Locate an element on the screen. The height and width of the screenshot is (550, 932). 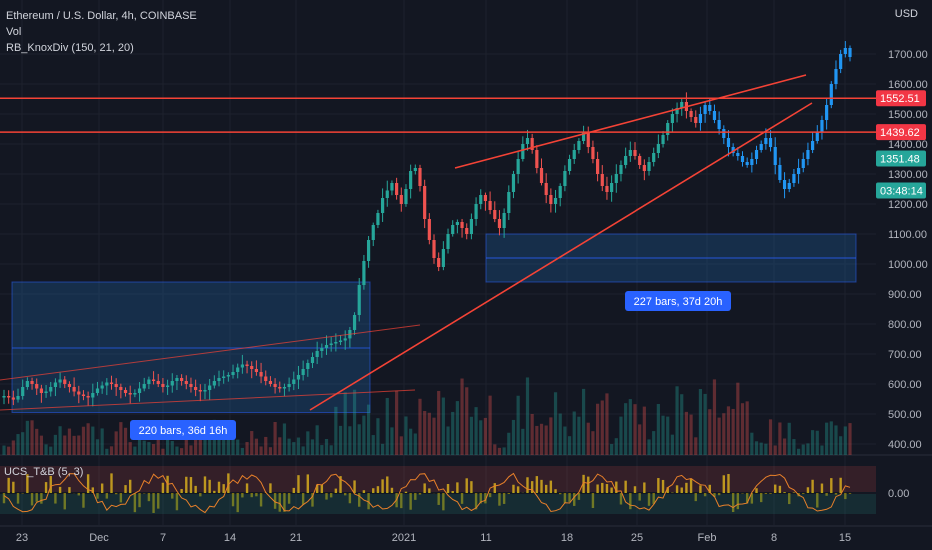
time-tick-label: Dec is located at coordinates (99, 538).